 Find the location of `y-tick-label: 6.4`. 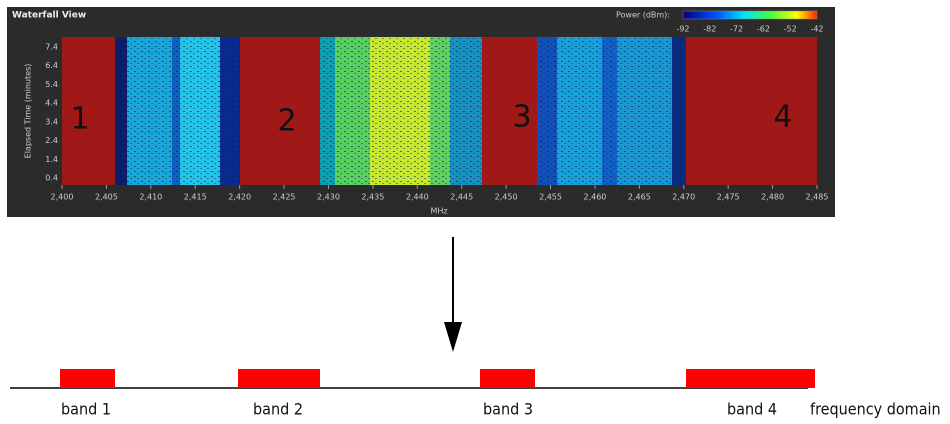

y-tick-label: 6.4 is located at coordinates (51, 65).